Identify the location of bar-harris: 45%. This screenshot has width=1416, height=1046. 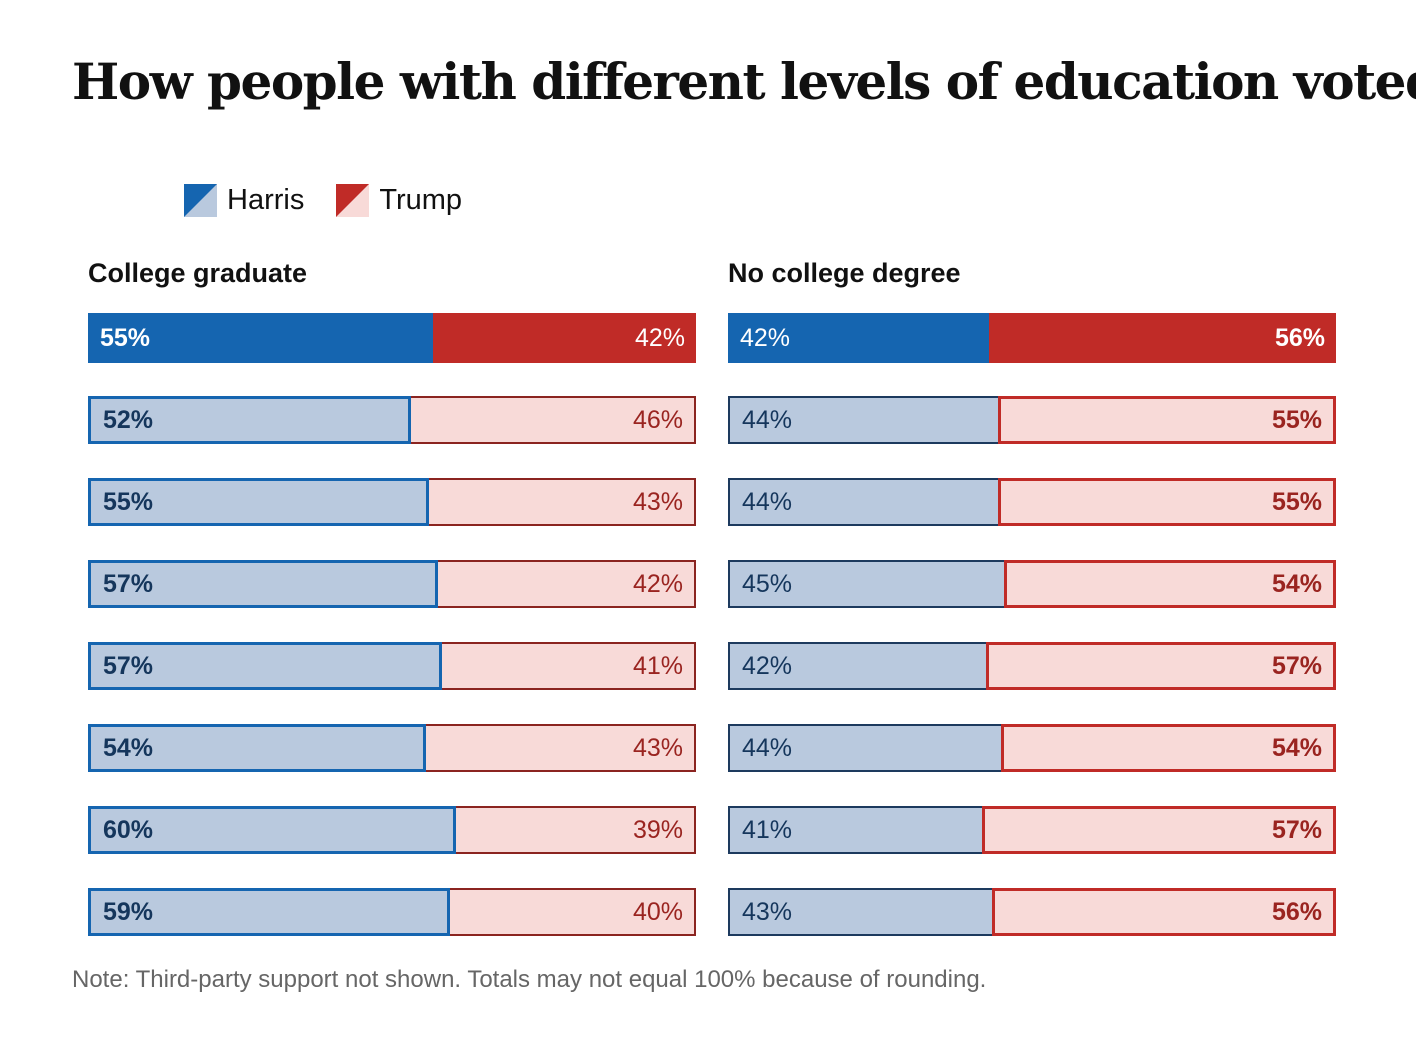
(866, 584).